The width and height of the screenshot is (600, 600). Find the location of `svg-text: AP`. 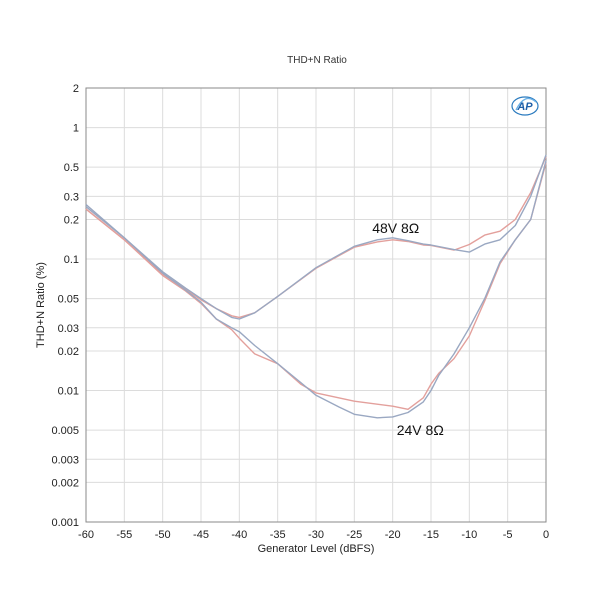

svg-text: AP is located at coordinates (524, 107).